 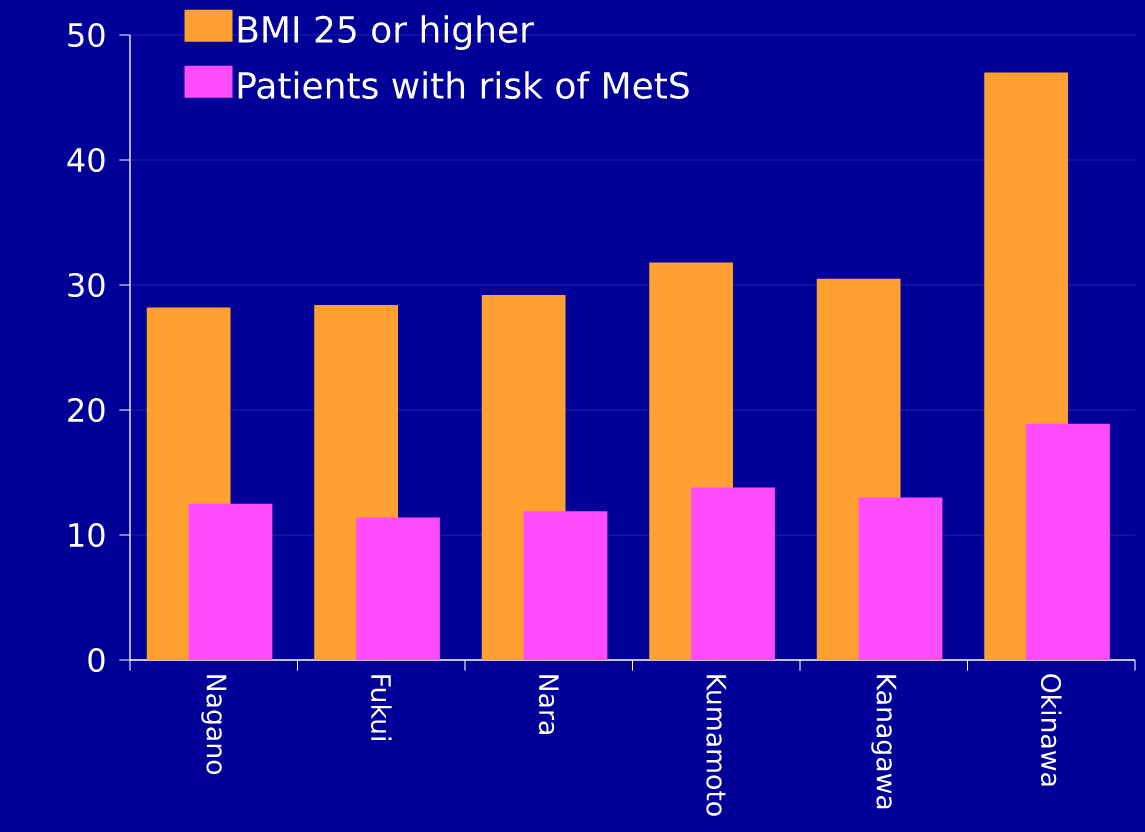 What do you see at coordinates (96, 660) in the screenshot?
I see `y-tick-label: 0` at bounding box center [96, 660].